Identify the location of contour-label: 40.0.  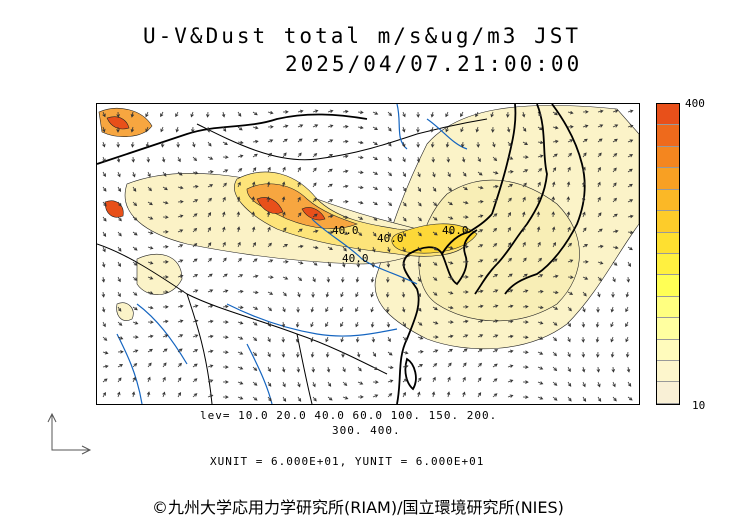
(455, 230).